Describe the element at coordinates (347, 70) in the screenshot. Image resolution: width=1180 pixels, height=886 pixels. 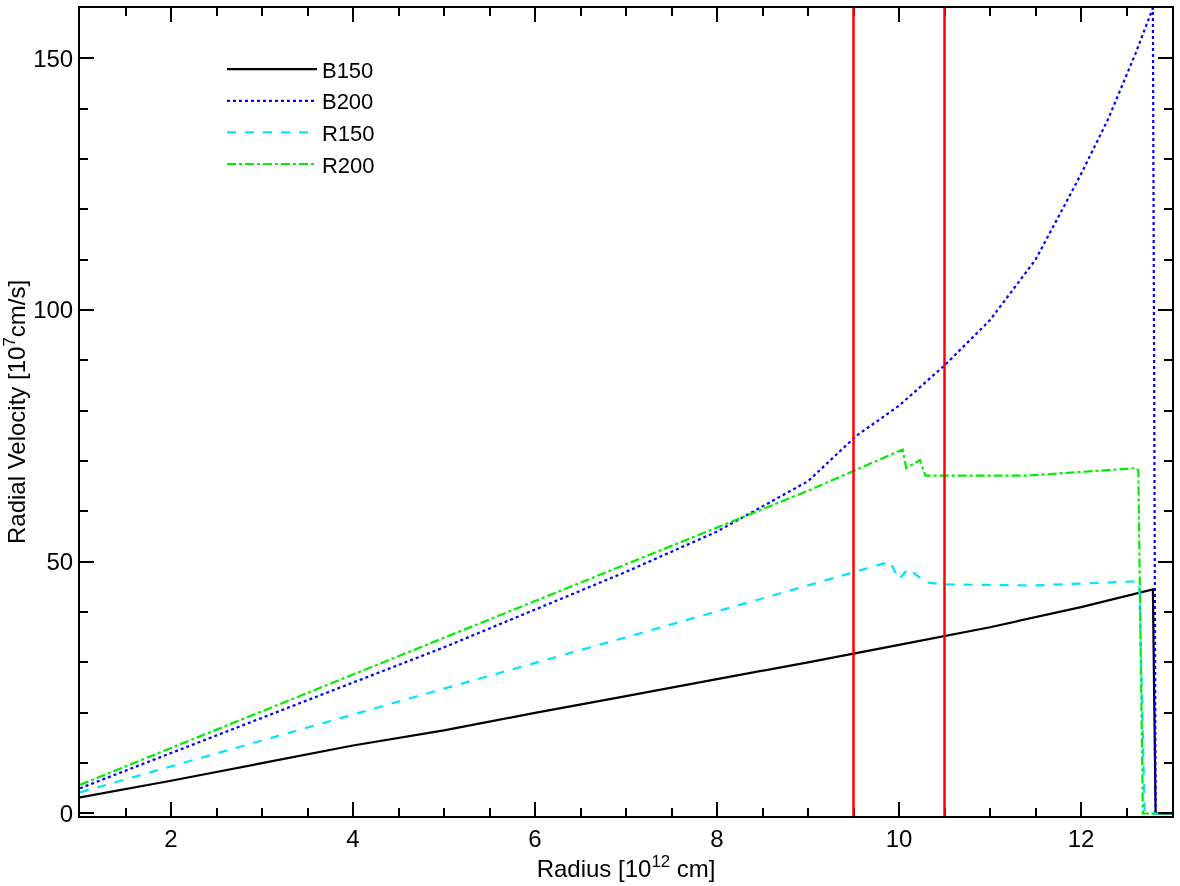
I see `legend-label: B150` at that location.